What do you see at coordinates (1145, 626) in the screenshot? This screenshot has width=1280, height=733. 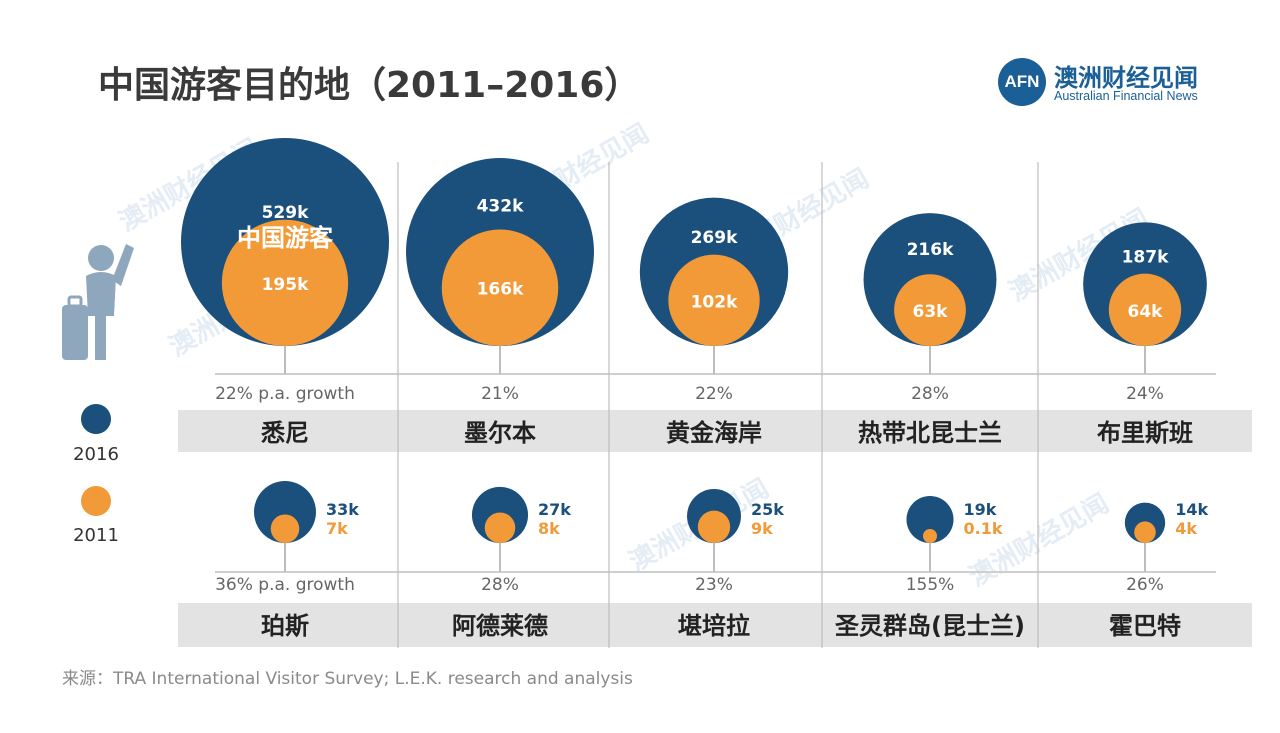 I see `destination-name: 霍巴特` at bounding box center [1145, 626].